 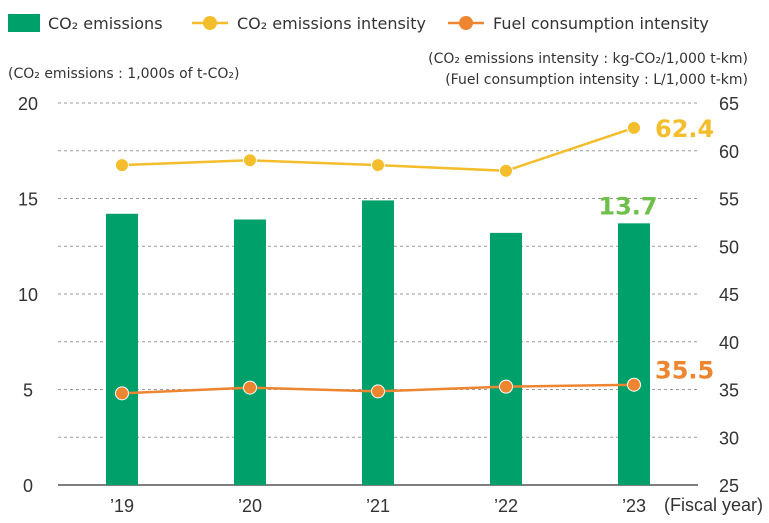 I want to click on callout-co2-intensity: 62.4, so click(x=684, y=129).